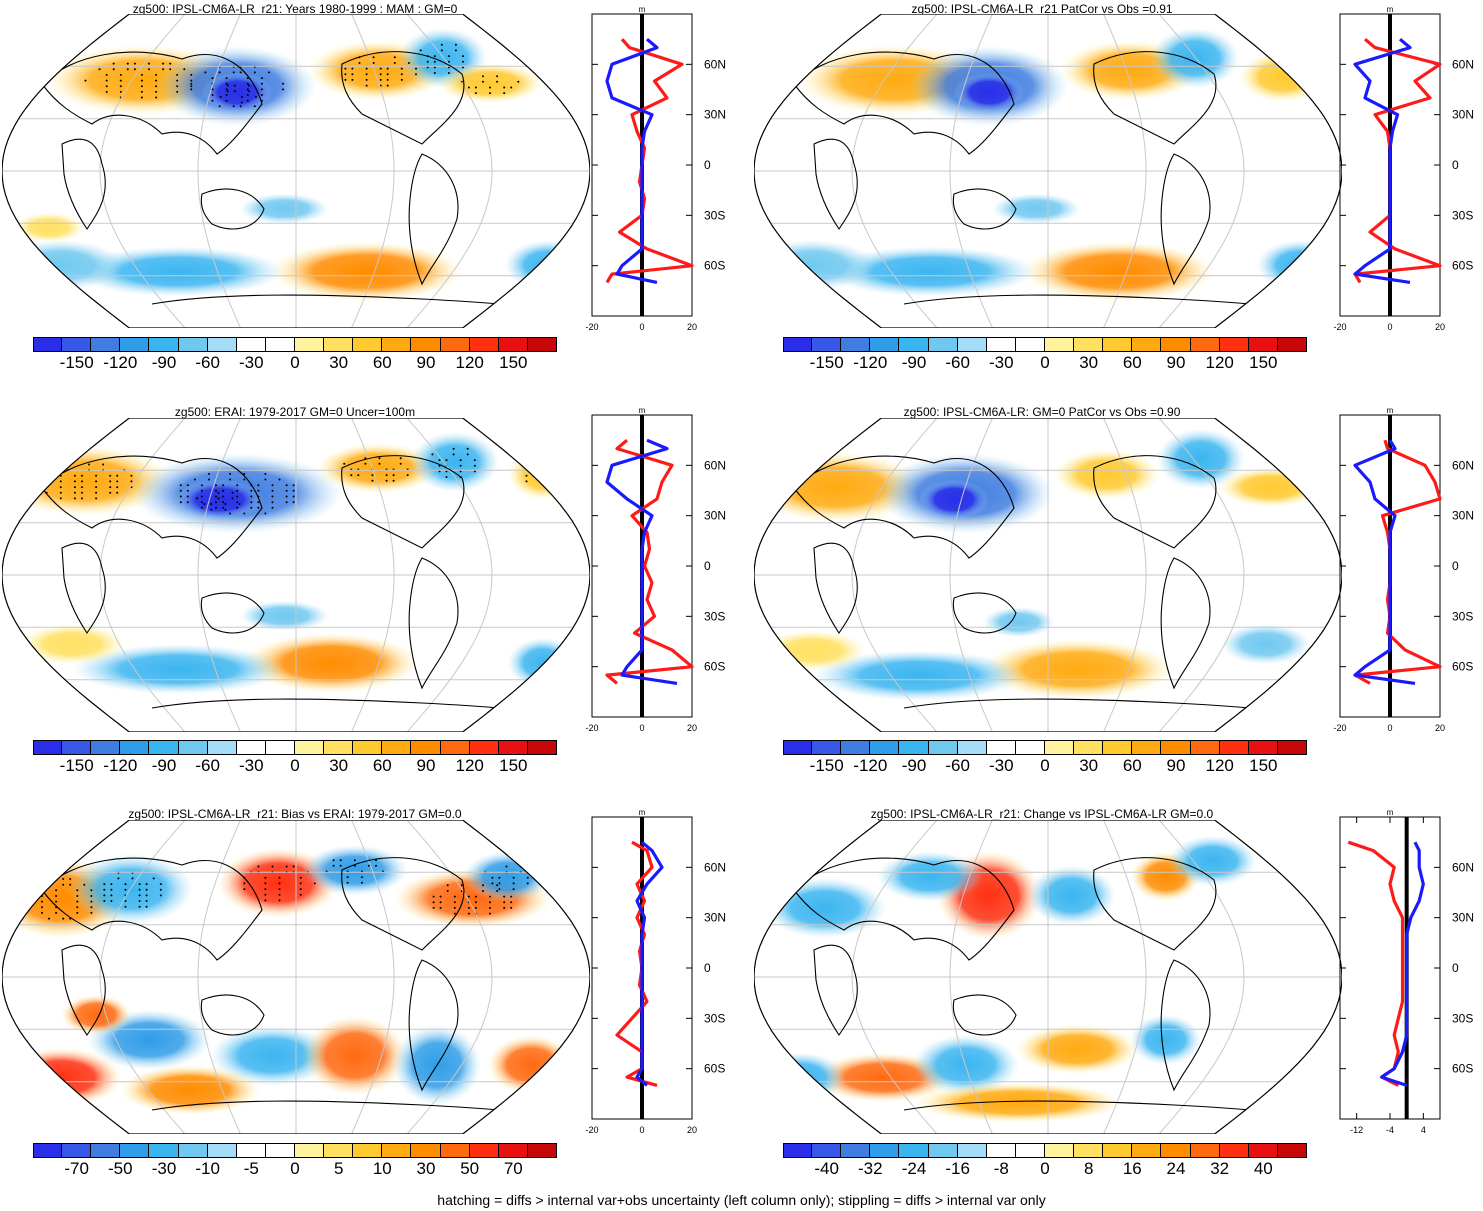  Describe the element at coordinates (1462, 667) in the screenshot. I see `profile-ytick-label: 60S` at that location.